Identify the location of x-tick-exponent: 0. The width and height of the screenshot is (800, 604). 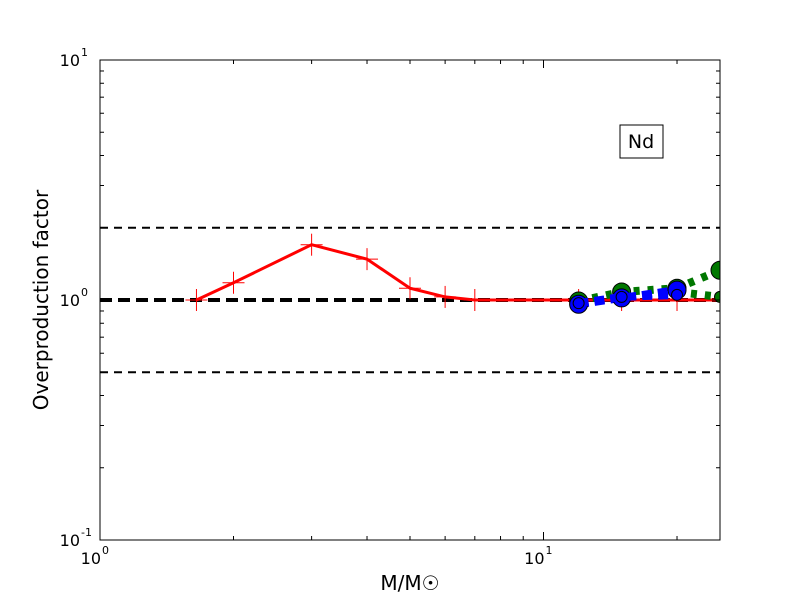
(105, 550).